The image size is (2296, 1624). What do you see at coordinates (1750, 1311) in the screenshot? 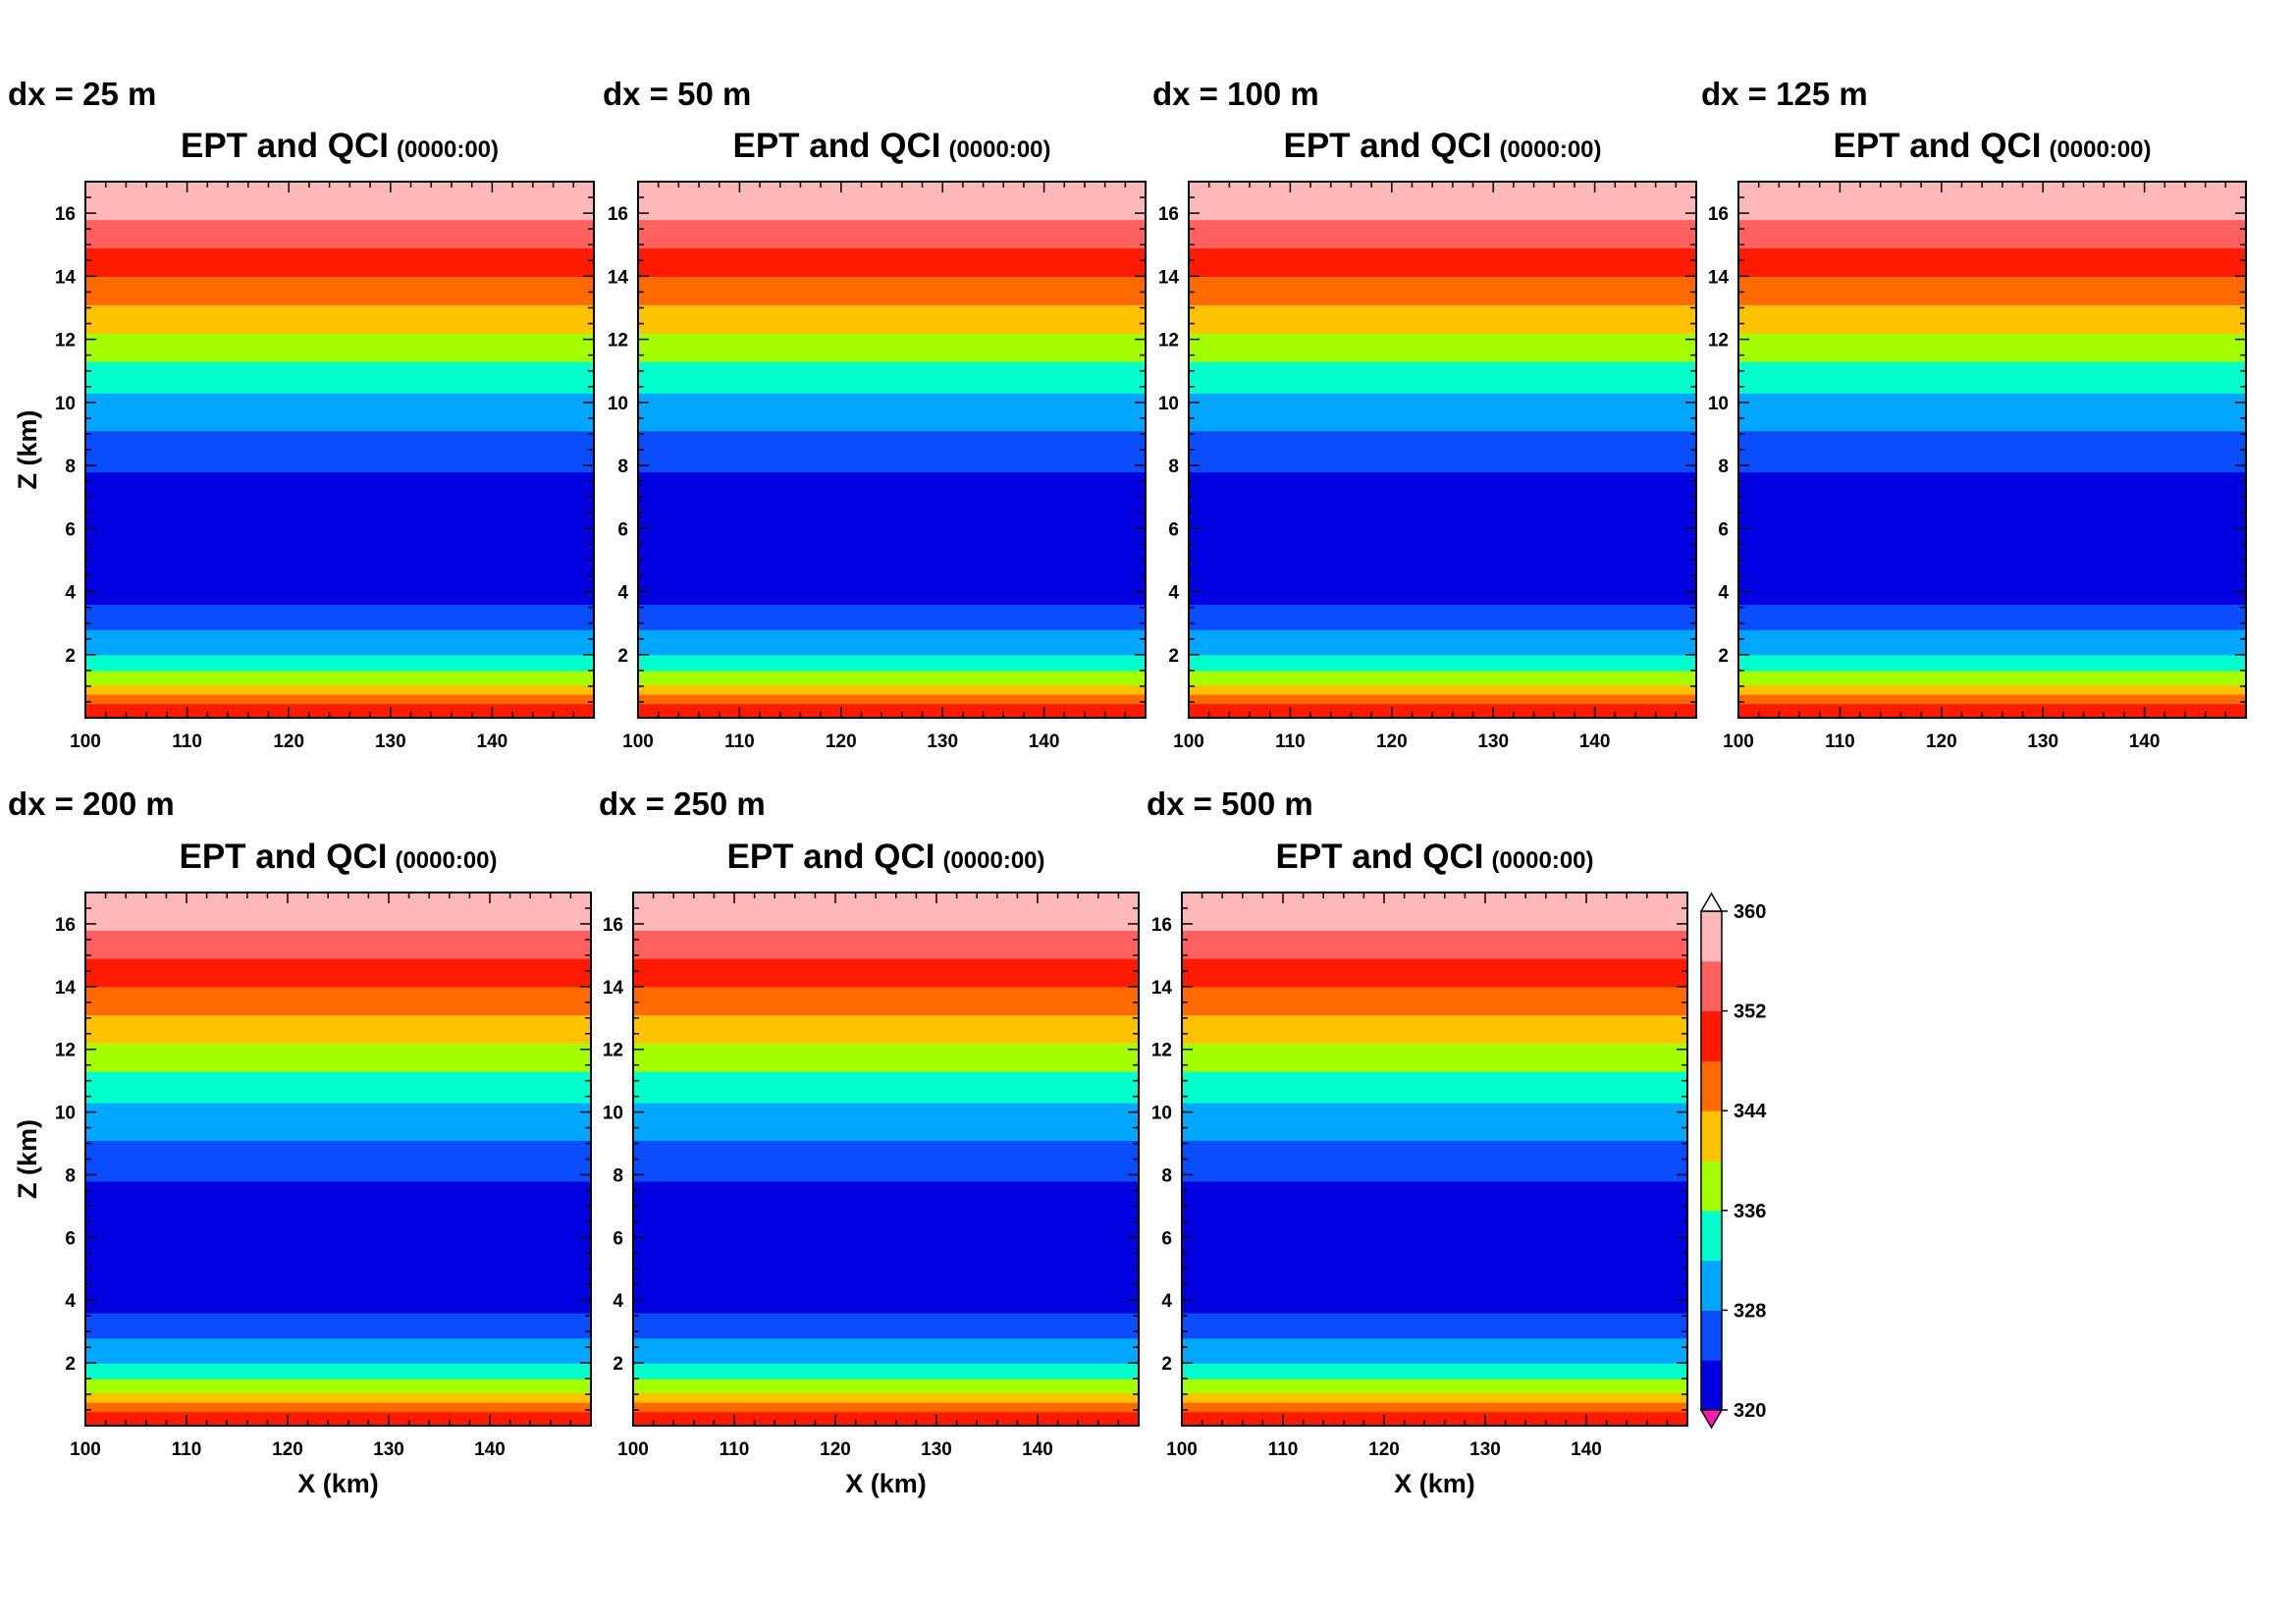
I see `colorbar-label: 328` at bounding box center [1750, 1311].